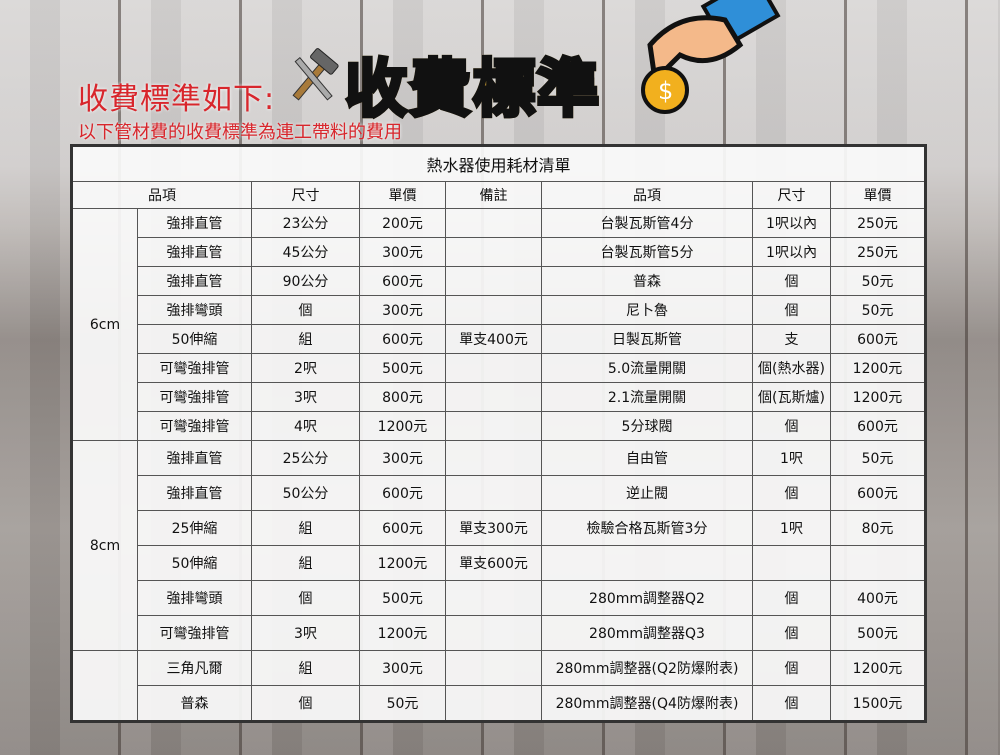 The image size is (1000, 755). I want to click on table-cell: 2.1流量開關, so click(647, 397).